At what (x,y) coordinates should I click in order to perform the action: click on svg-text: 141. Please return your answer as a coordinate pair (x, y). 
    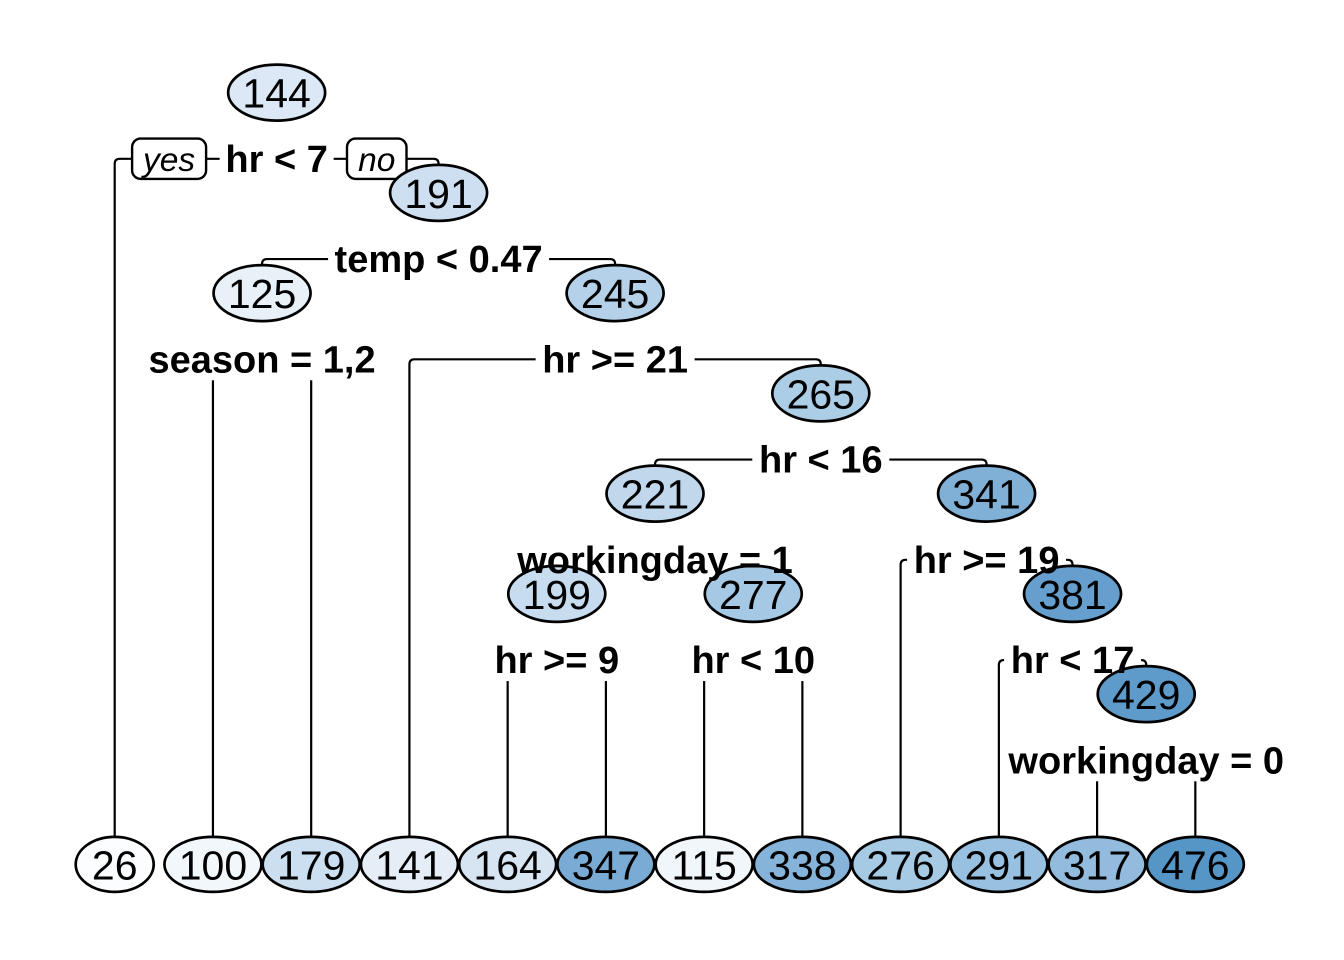
    Looking at the image, I should click on (409, 865).